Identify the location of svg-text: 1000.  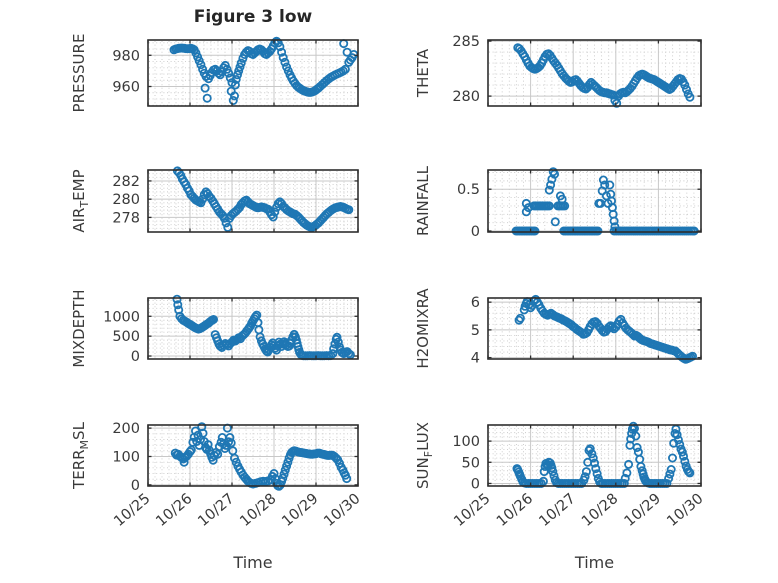
(121, 317).